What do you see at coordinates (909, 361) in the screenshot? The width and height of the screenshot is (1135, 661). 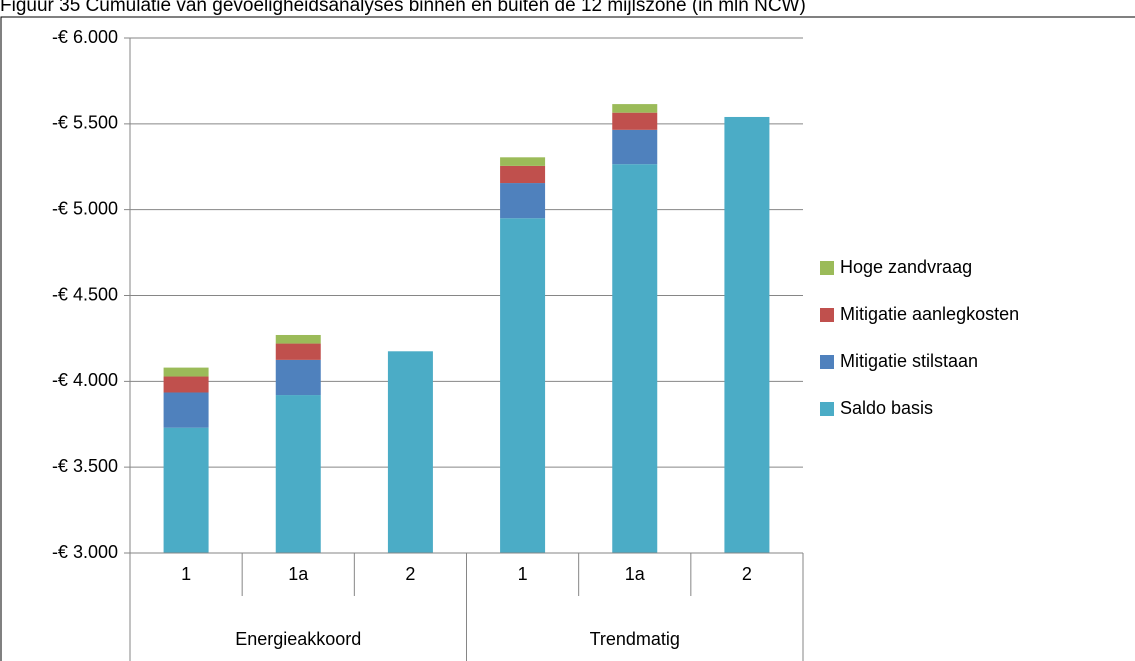 I see `legend-label: Mitigatie stilstaan` at bounding box center [909, 361].